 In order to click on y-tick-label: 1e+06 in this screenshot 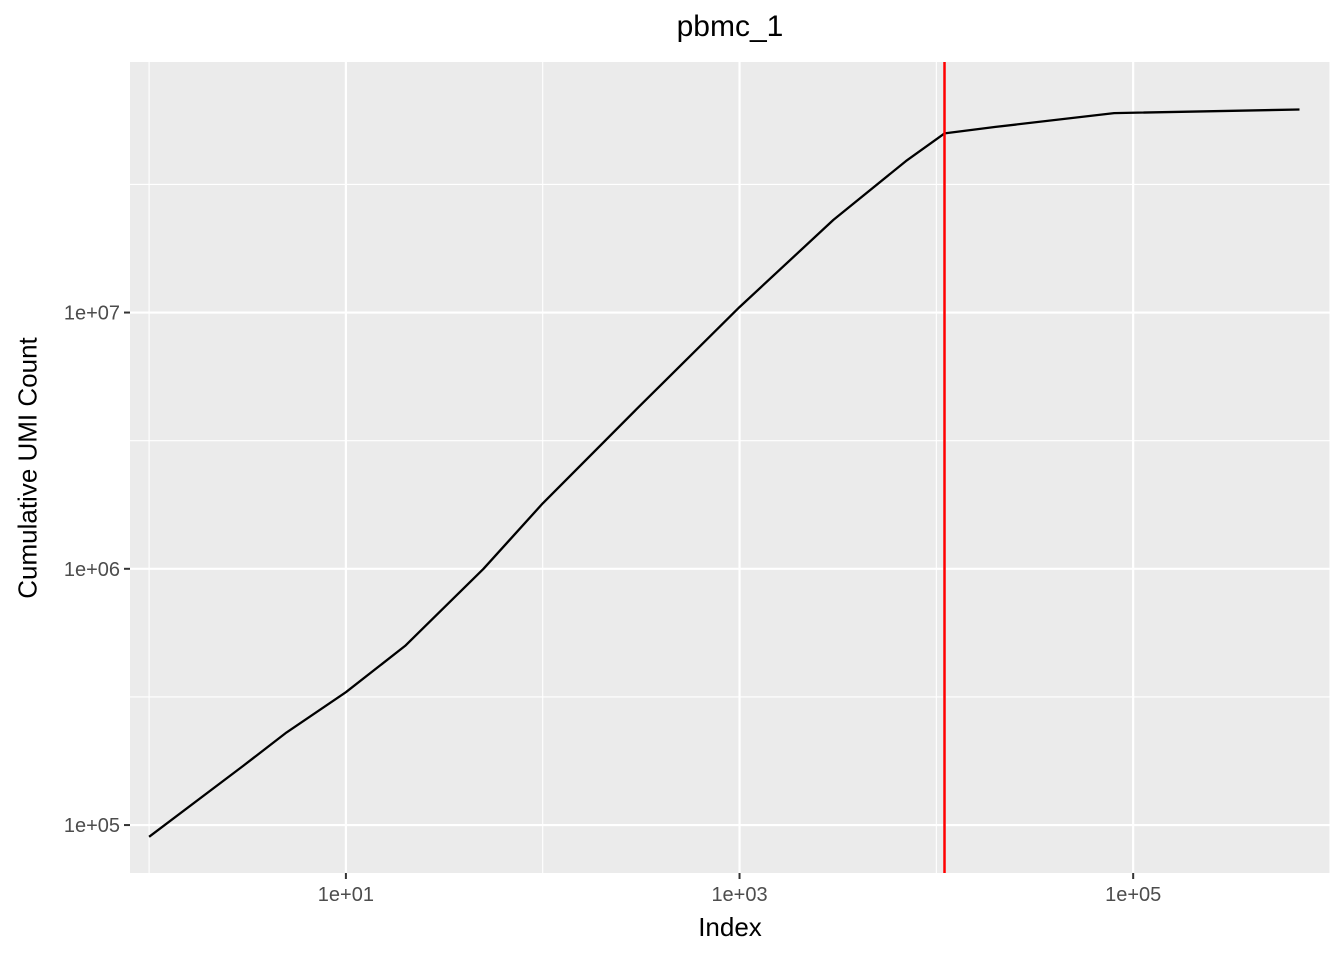, I will do `click(92, 570)`.